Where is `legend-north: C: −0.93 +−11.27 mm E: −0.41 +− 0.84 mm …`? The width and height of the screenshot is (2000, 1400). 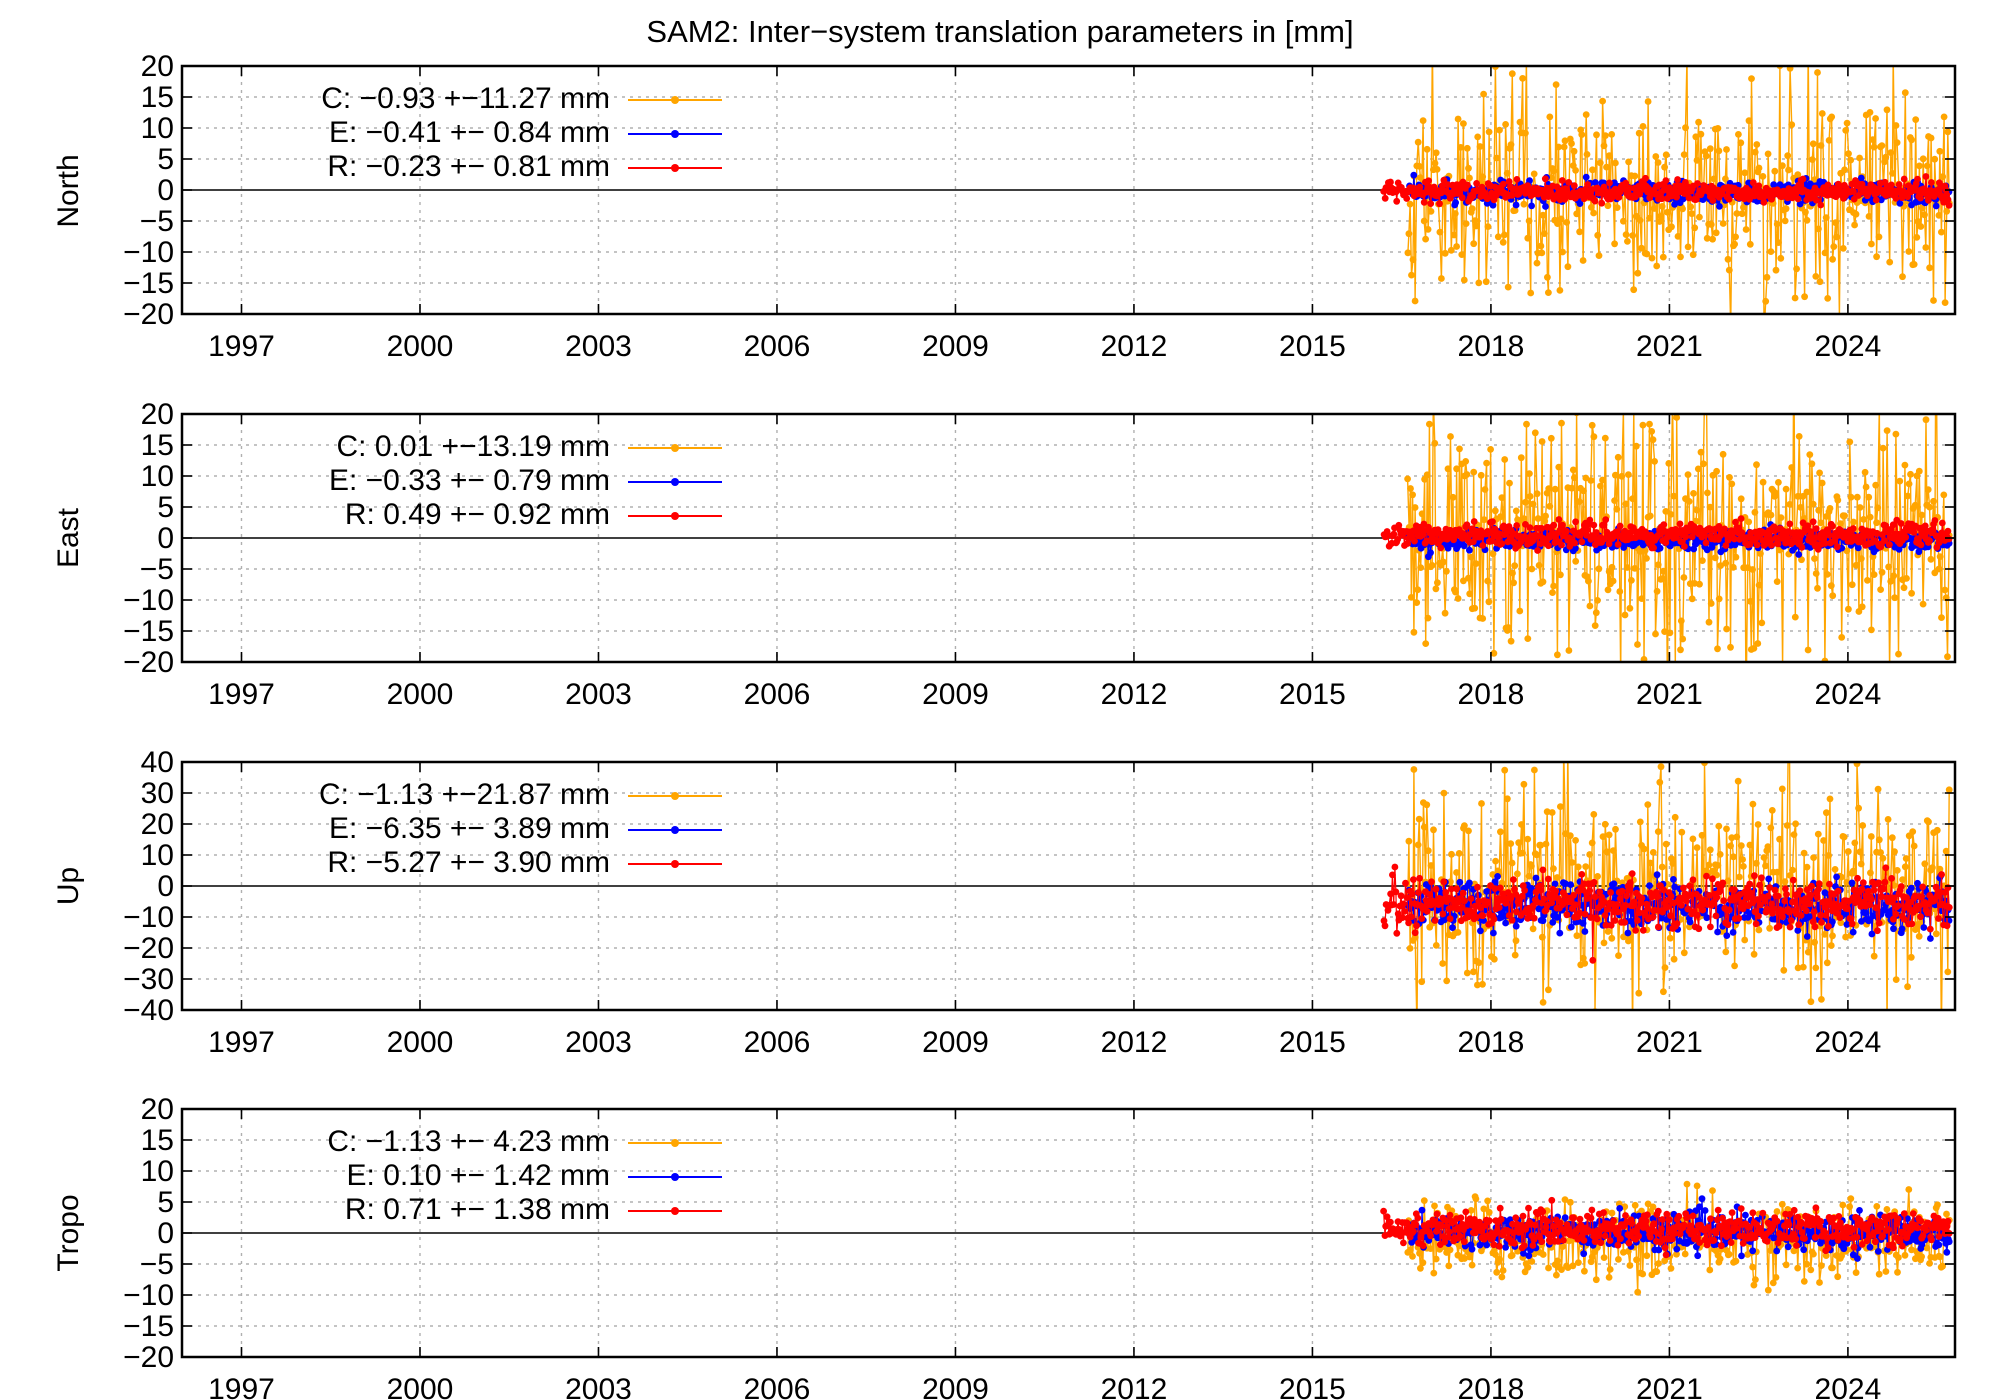
legend-north: C: −0.93 +−11.27 mm E: −0.41 +− 0.84 mm … is located at coordinates (521, 132).